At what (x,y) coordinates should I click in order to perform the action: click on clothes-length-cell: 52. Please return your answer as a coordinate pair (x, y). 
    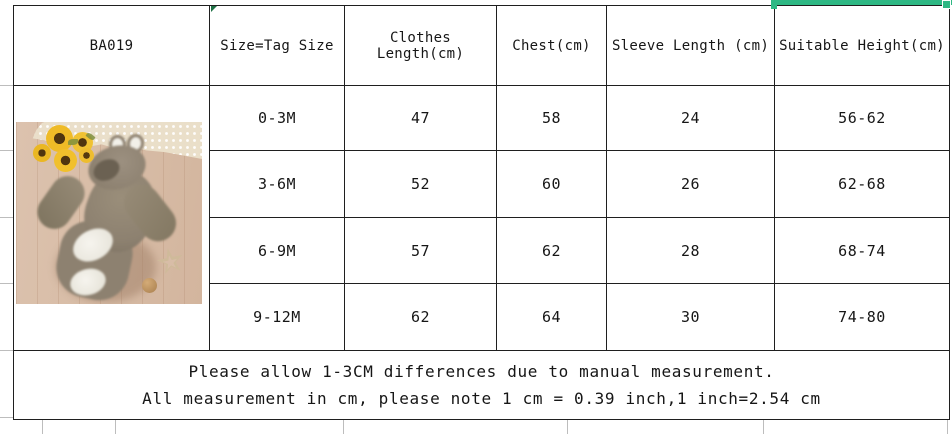
    Looking at the image, I should click on (421, 184).